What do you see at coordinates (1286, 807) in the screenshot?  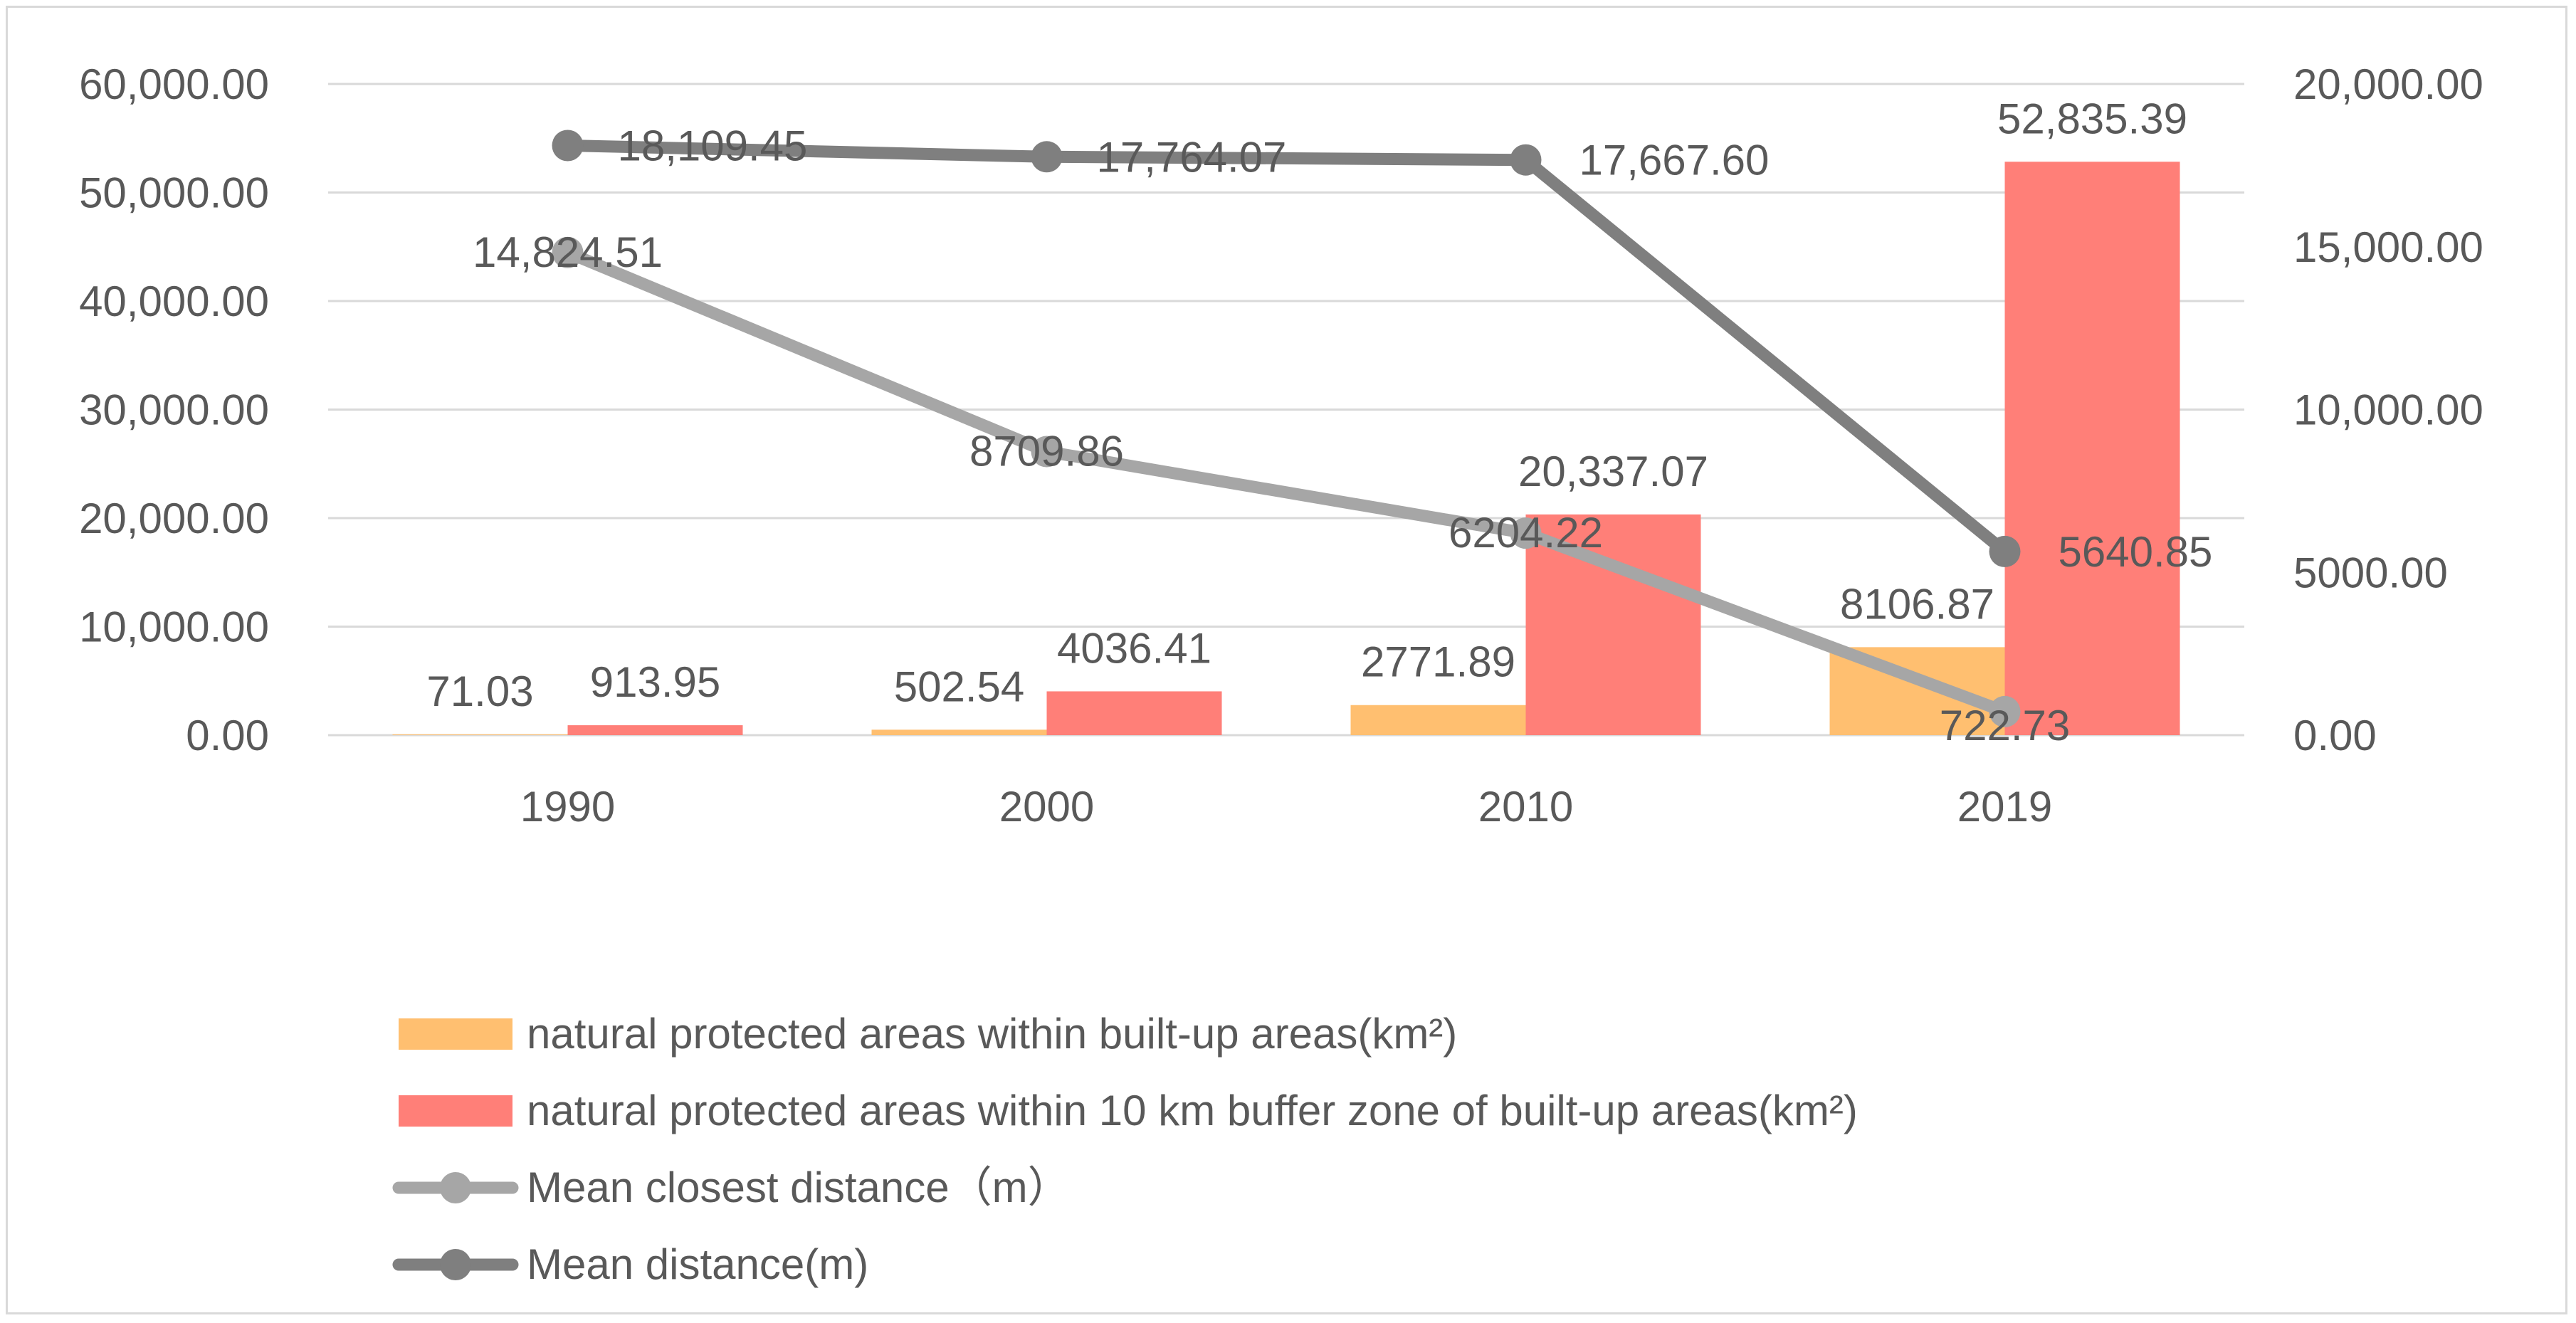 I see `x-axis: 1990 2000 2010 2019` at bounding box center [1286, 807].